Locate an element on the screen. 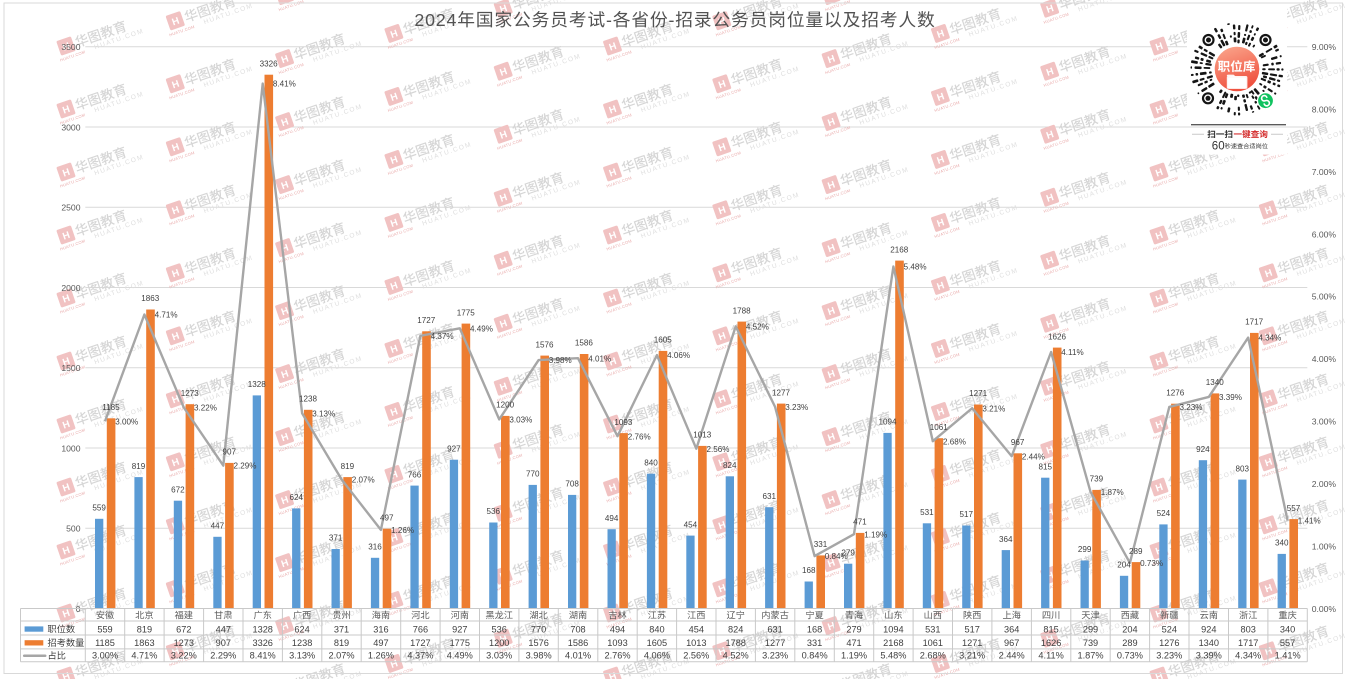  svg-text: 1013 is located at coordinates (702, 435).